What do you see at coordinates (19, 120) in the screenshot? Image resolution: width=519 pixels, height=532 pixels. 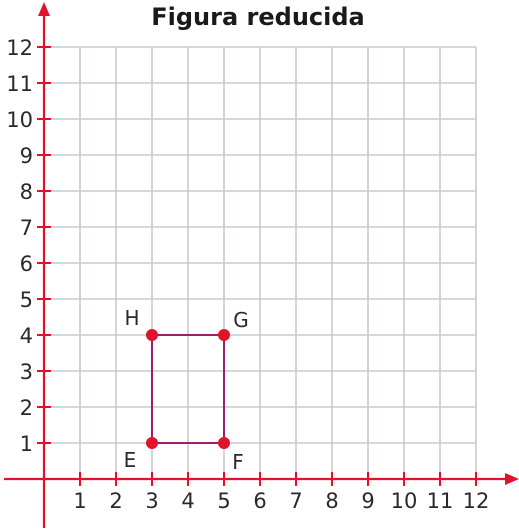 I see `y-tick-label: 10` at bounding box center [19, 120].